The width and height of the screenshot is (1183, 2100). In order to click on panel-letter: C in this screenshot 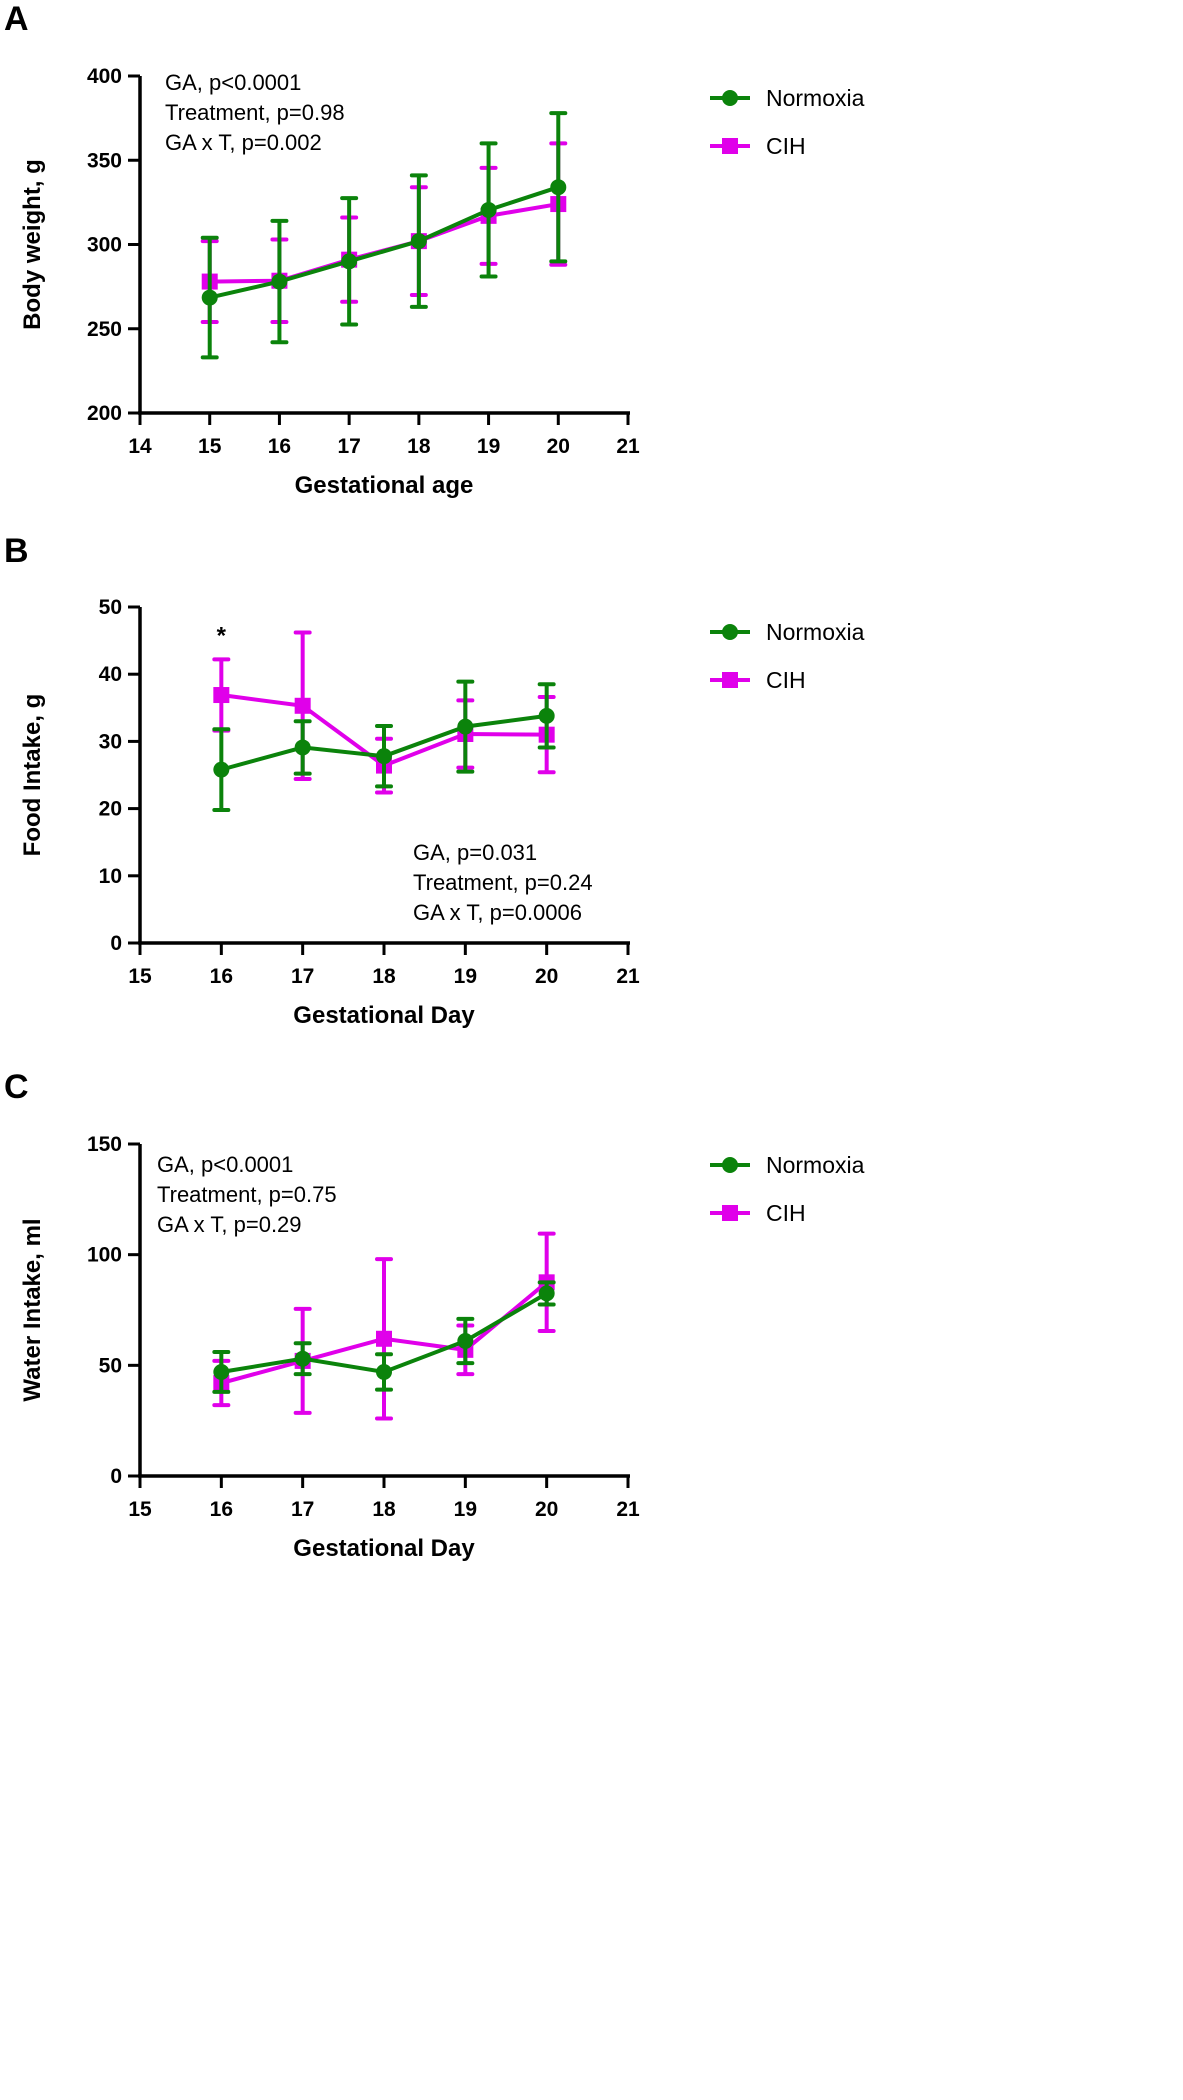, I will do `click(16, 1087)`.